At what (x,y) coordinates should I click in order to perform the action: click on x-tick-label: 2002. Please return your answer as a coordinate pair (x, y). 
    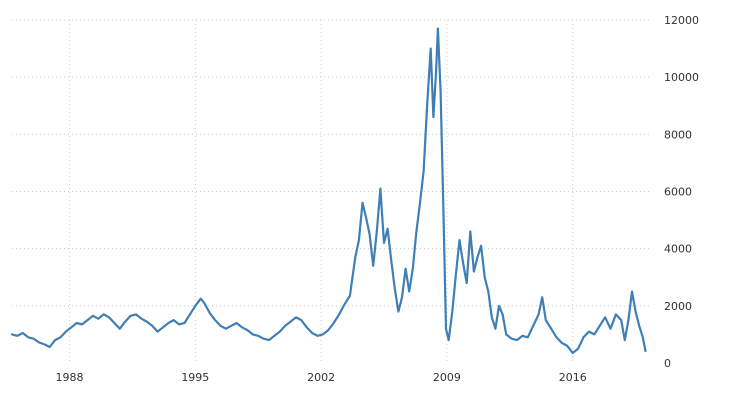
    Looking at the image, I should click on (321, 377).